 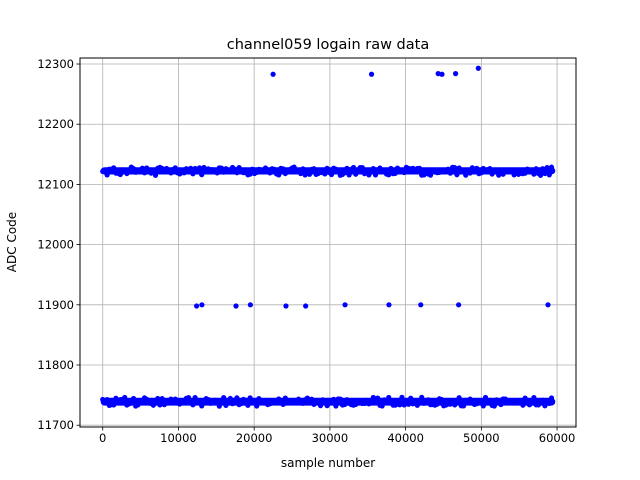 What do you see at coordinates (328, 463) in the screenshot?
I see `x-axis-label: sample number` at bounding box center [328, 463].